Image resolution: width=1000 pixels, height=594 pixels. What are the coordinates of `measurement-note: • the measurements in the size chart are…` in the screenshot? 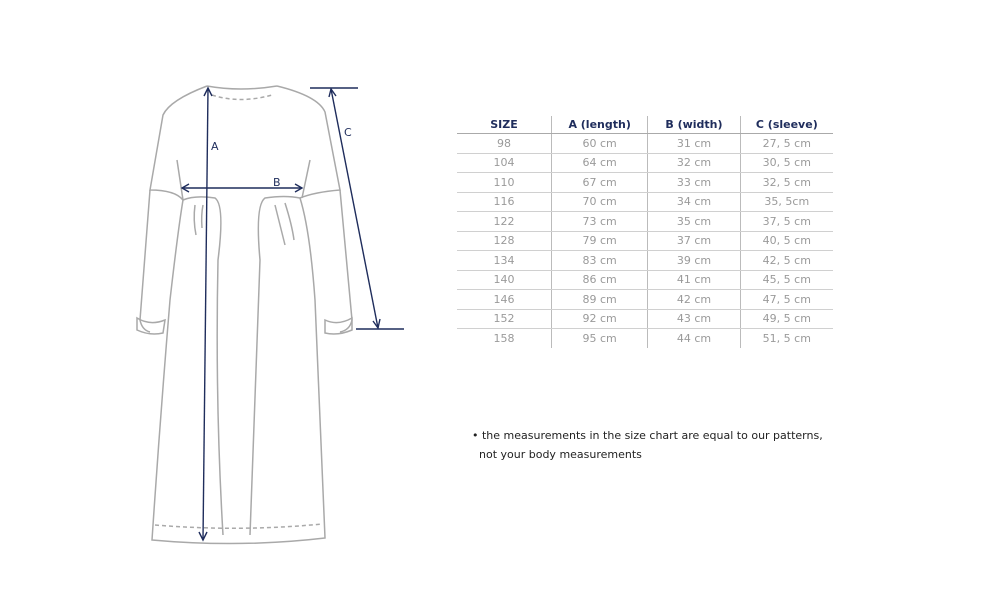 It's located at (647, 445).